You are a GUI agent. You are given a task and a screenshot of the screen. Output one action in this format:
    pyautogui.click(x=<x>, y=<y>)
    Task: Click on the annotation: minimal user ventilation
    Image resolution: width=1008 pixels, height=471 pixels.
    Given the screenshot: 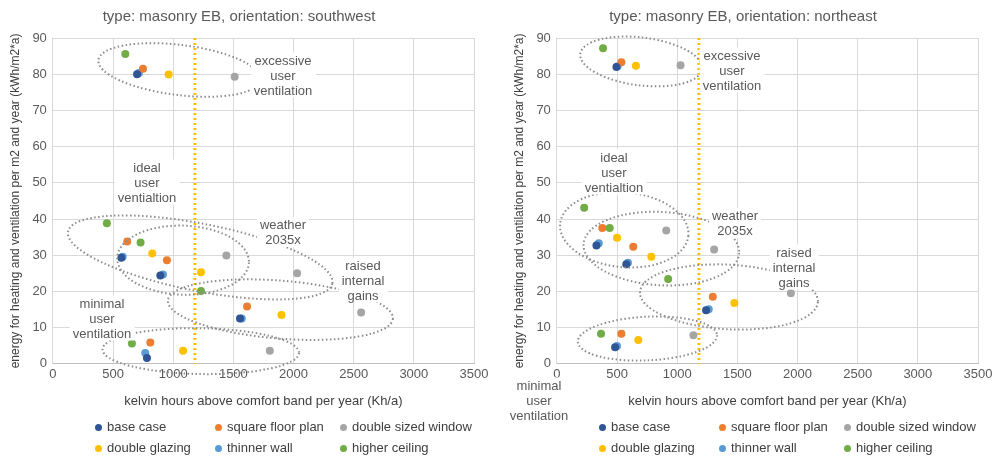 What is the action you would take?
    pyautogui.click(x=102, y=318)
    